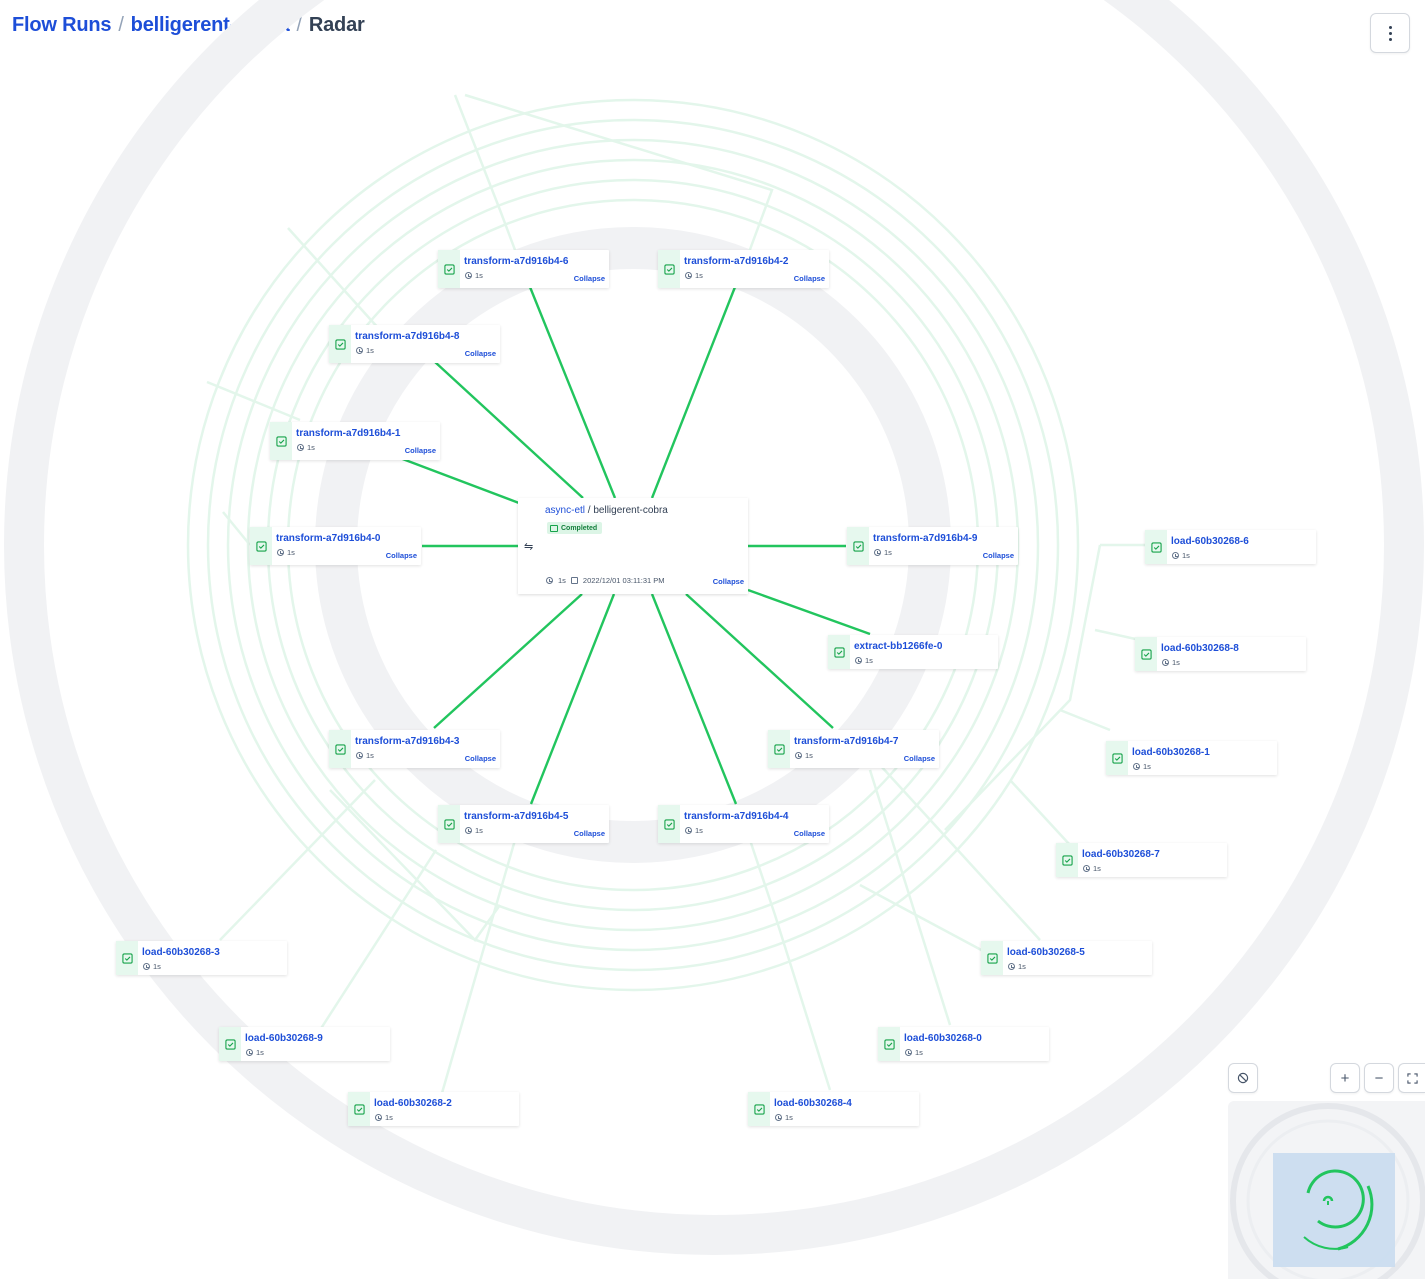  Describe the element at coordinates (1210, 541) in the screenshot. I see `task-run-name: load-60b30268-6` at that location.